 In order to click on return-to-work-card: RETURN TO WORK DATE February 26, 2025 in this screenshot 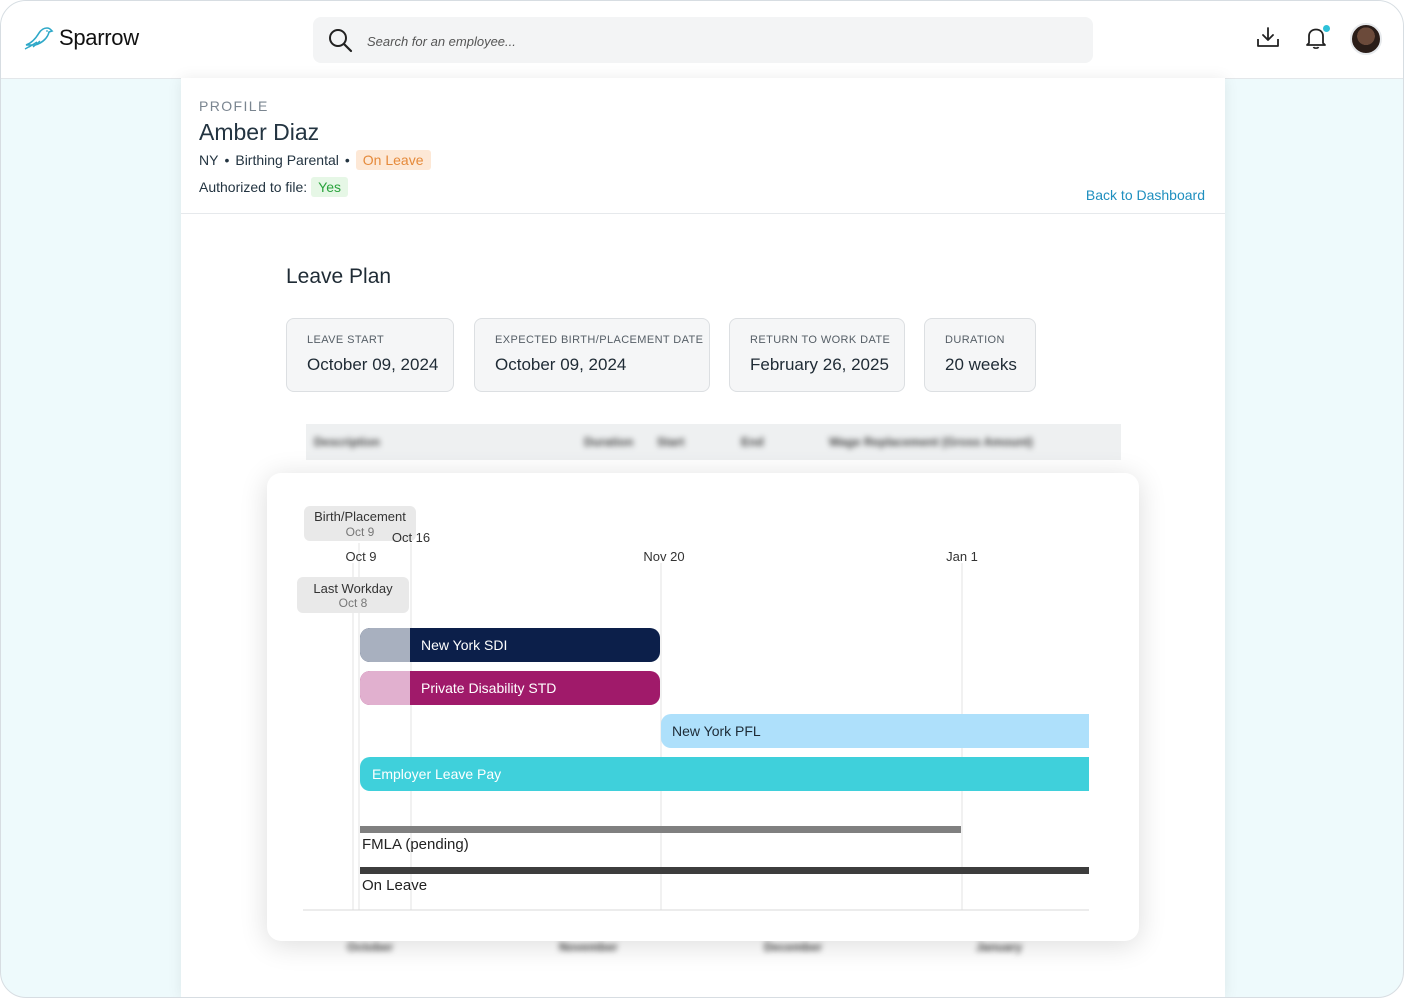, I will do `click(817, 355)`.